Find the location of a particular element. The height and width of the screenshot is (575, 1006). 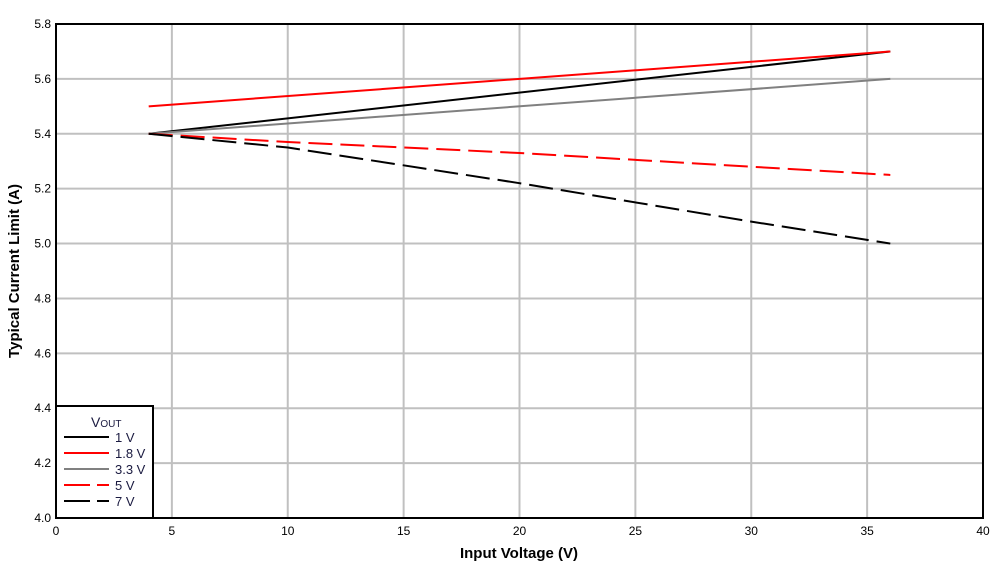

y-tick-label: 4.0 is located at coordinates (42, 518).